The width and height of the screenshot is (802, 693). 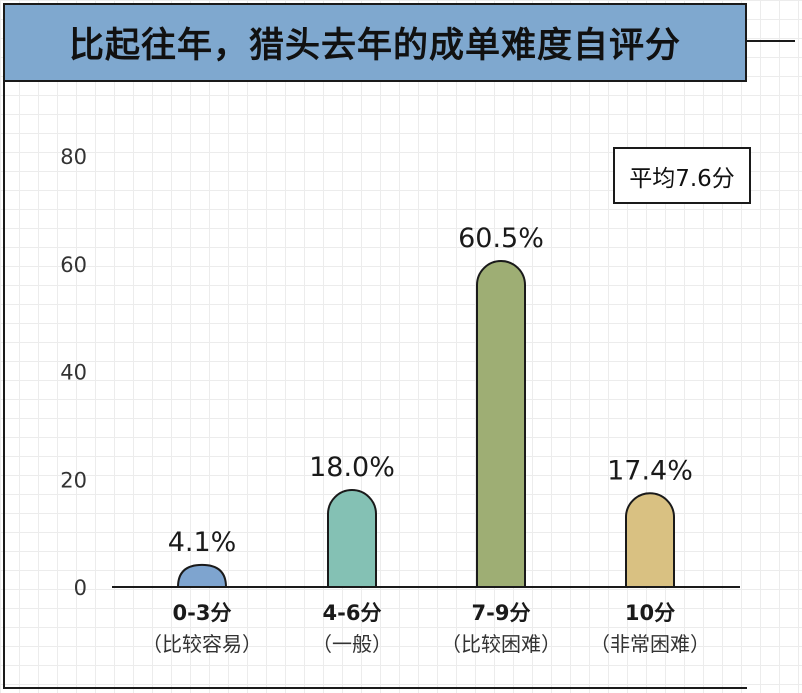 I want to click on value-label: 17.4%, so click(x=650, y=470).